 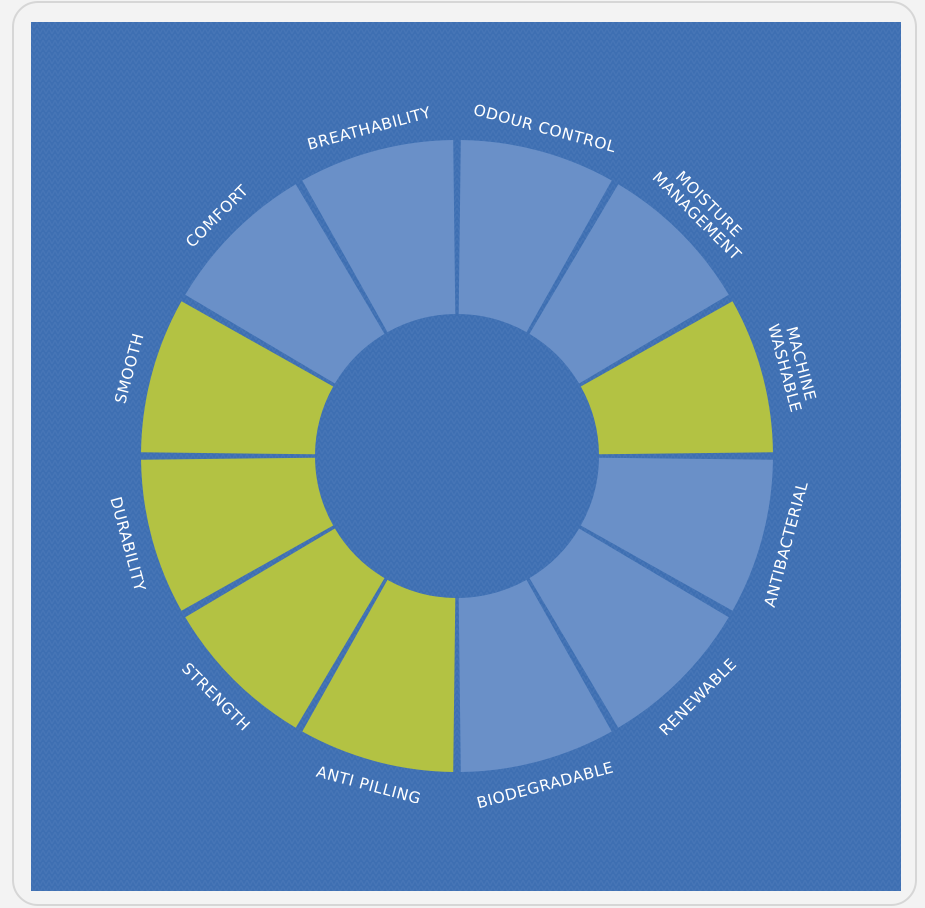 What do you see at coordinates (379, 236) in the screenshot?
I see `wheel-segment-breathability` at bounding box center [379, 236].